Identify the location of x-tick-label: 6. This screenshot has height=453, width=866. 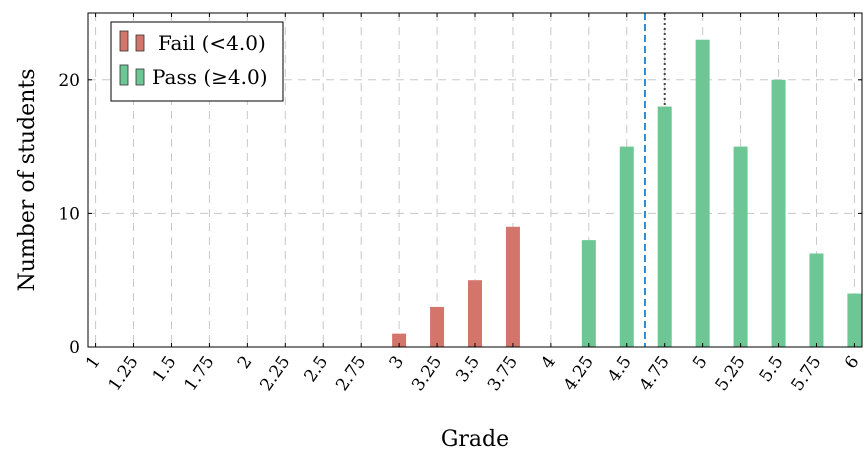
(852, 362).